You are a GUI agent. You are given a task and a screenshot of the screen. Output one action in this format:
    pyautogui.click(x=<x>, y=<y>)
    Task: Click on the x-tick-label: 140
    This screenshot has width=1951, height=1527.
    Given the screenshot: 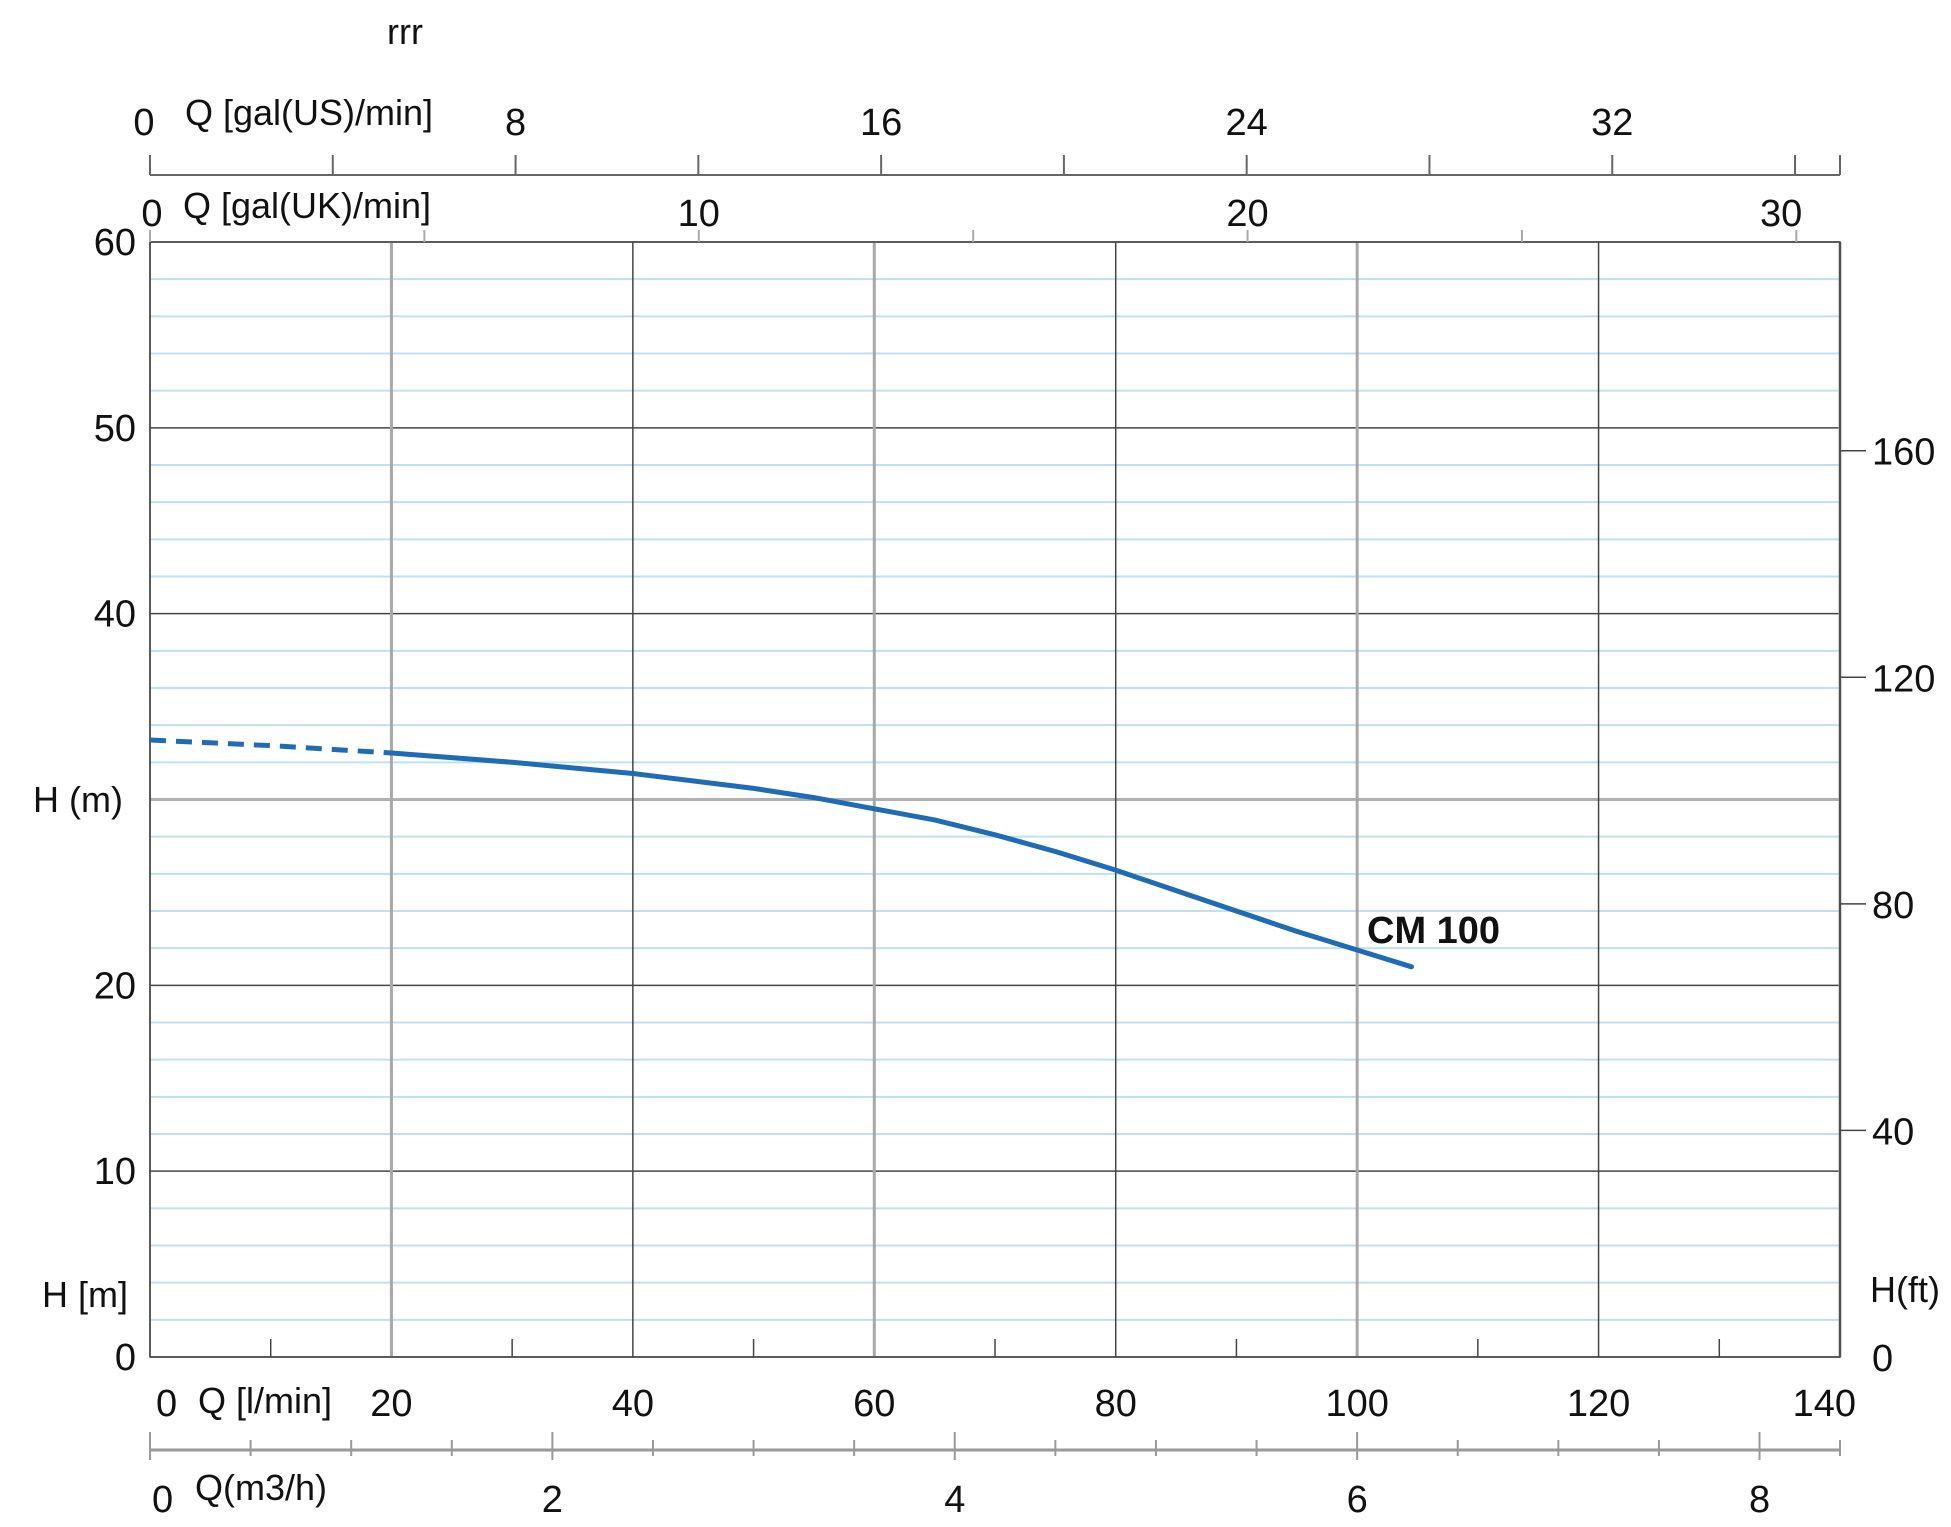 What is the action you would take?
    pyautogui.click(x=1824, y=1404)
    